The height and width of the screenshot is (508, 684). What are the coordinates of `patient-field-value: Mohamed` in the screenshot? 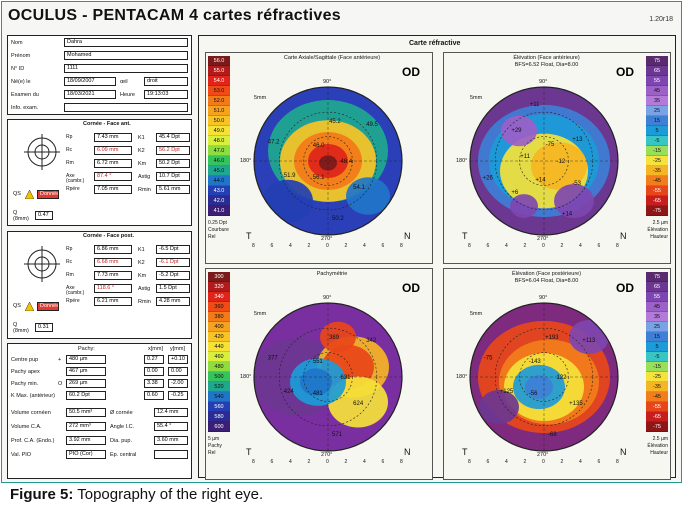 It's located at (126, 55).